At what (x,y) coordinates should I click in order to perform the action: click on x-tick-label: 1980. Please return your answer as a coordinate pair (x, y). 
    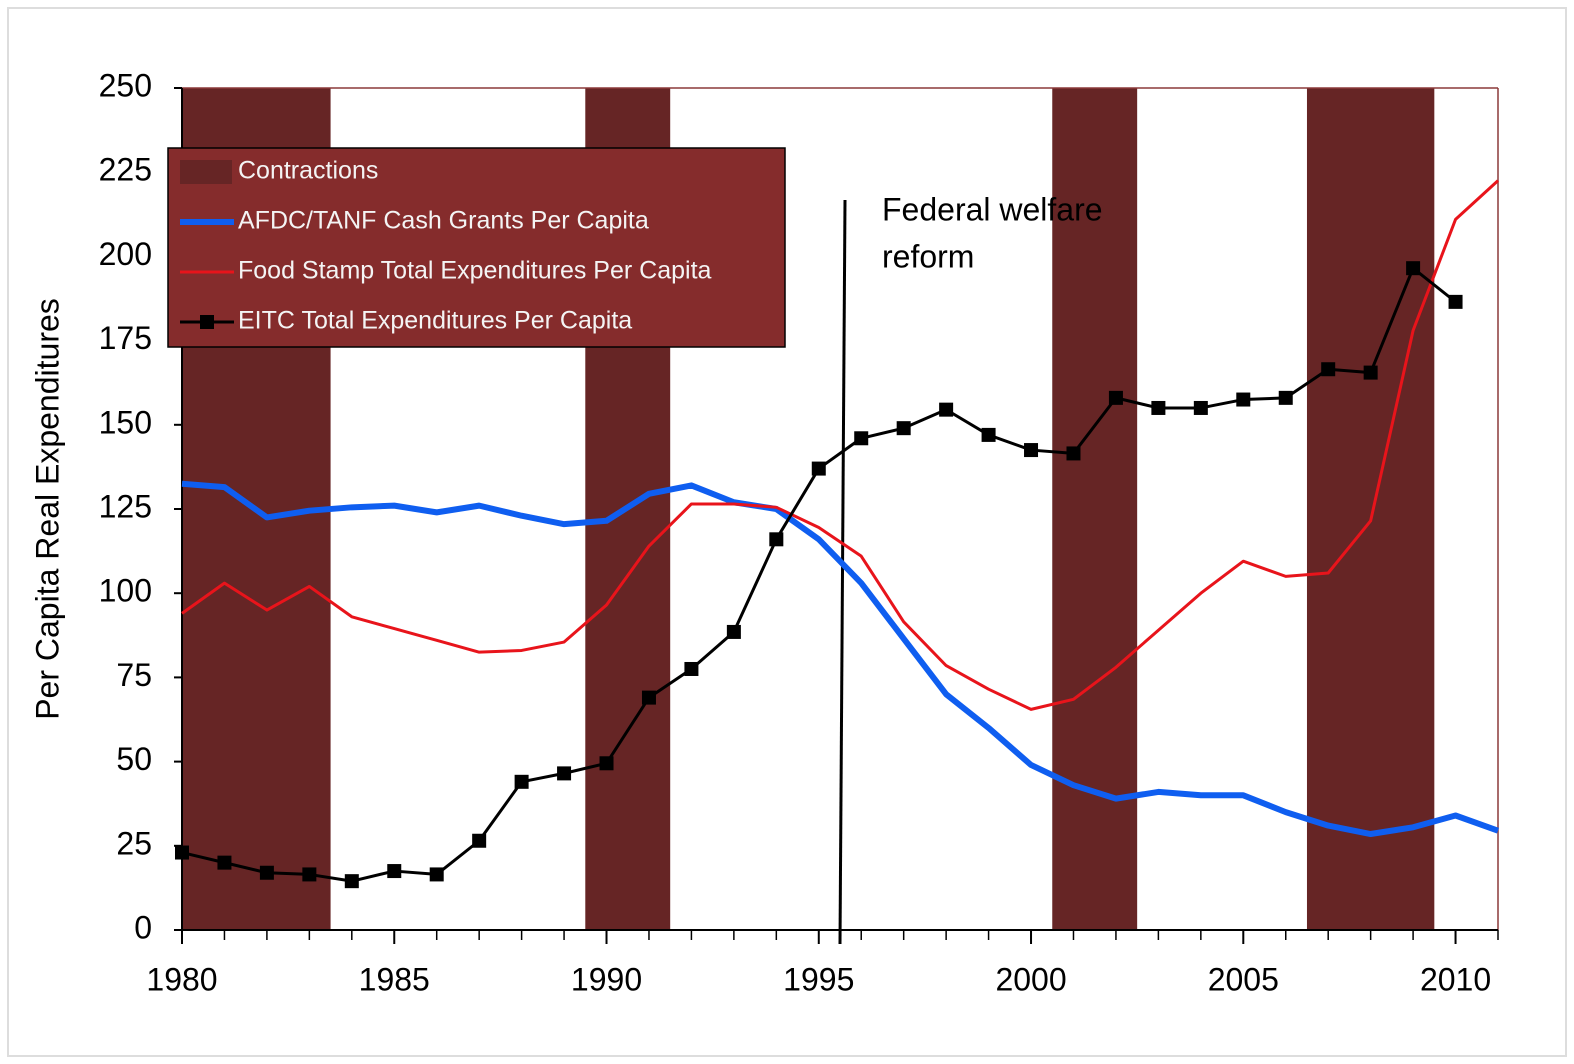
    Looking at the image, I should click on (181, 979).